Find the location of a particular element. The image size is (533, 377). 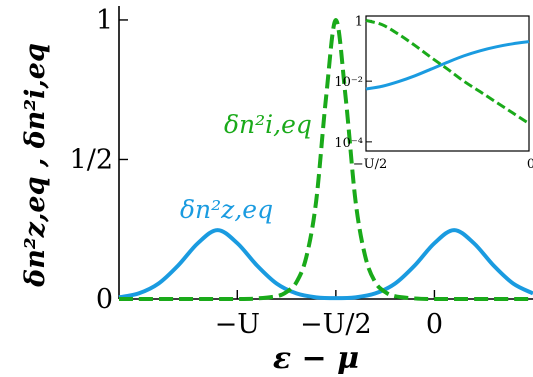

main-y-tick-label: 1/2 is located at coordinates (91, 159).